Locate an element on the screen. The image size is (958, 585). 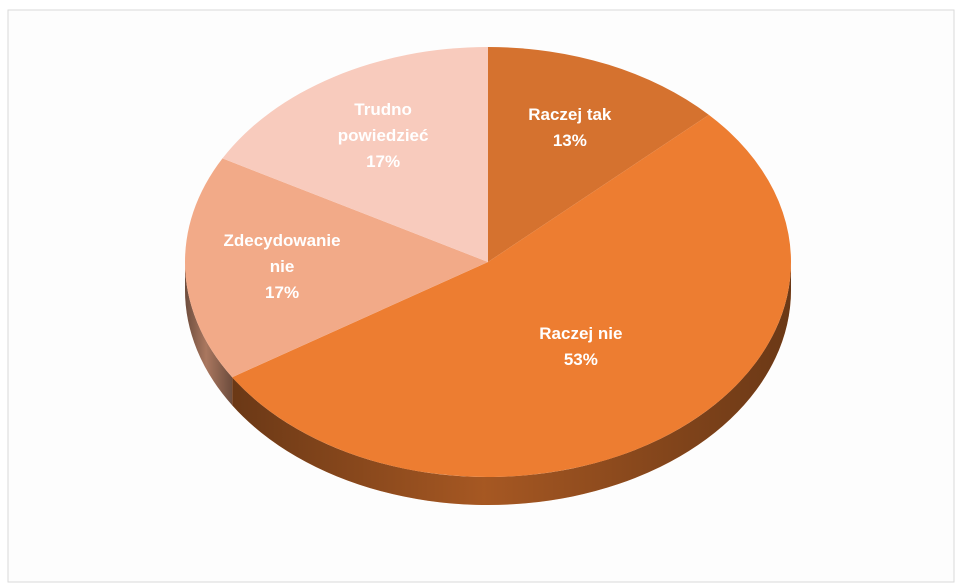
data-label: Trudno powiedzieć 17% is located at coordinates (383, 136).